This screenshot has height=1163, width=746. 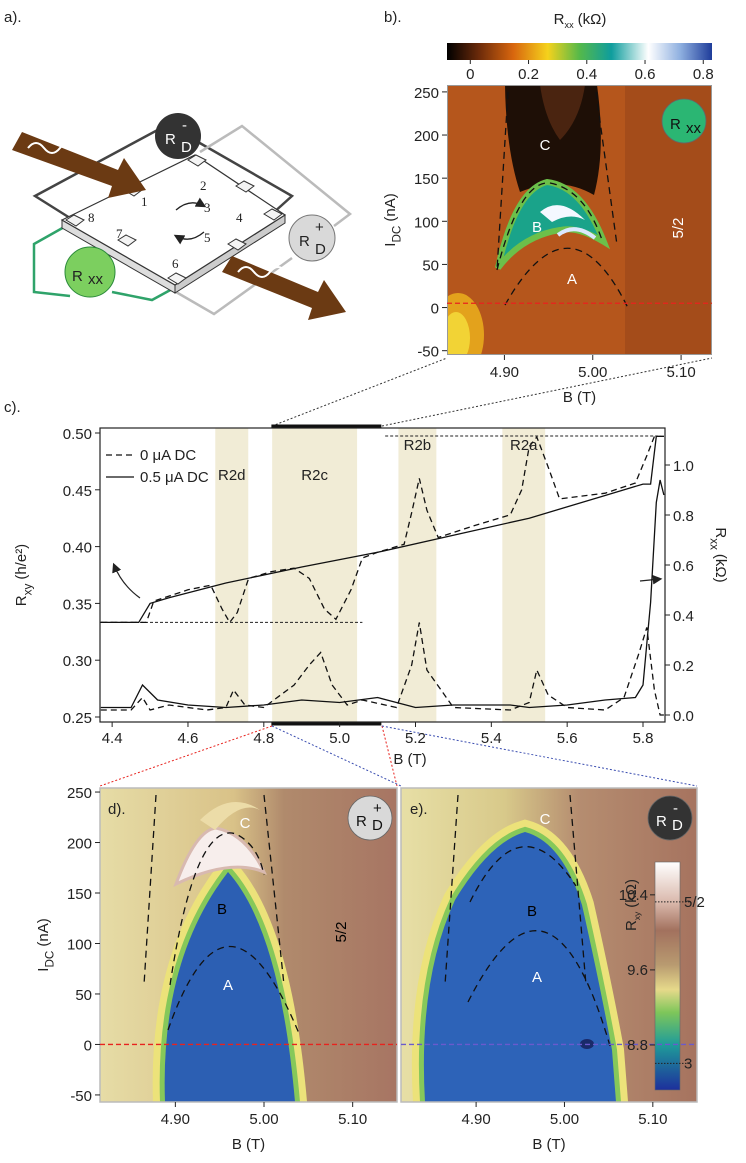 I want to click on y-tick-label: 0.30, so click(x=77, y=661).